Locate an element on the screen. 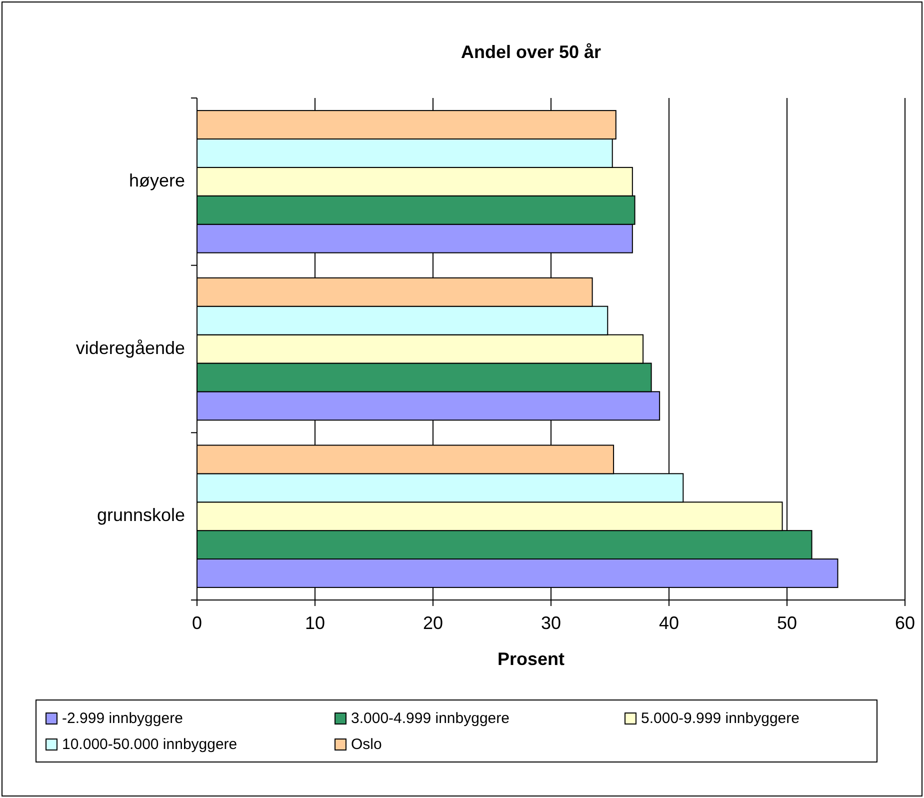 This screenshot has height=798, width=924. legend-label: 3.000-4.999 innbyggere is located at coordinates (430, 718).